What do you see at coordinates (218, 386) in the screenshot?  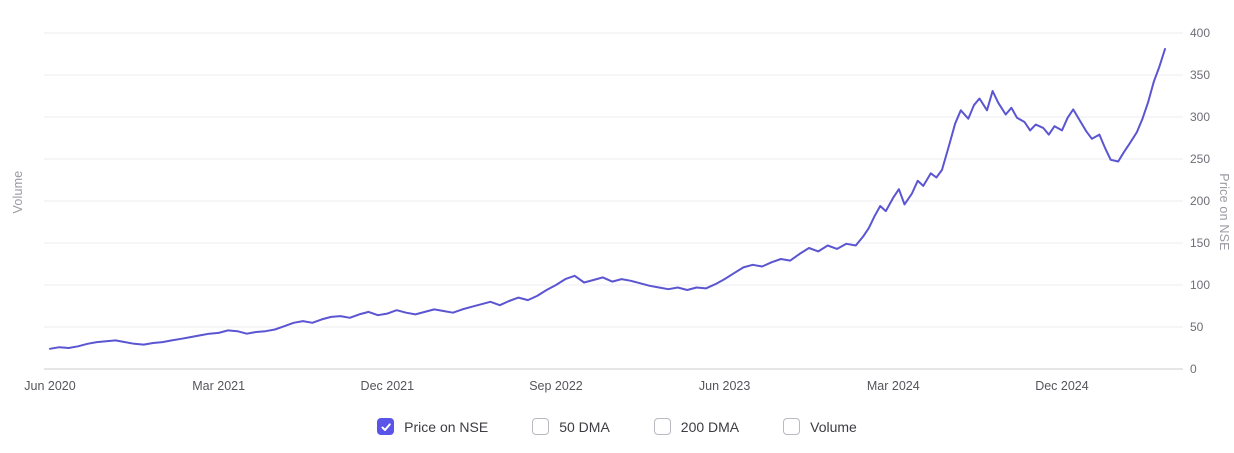 I see `x-tick-label: Mar 2021` at bounding box center [218, 386].